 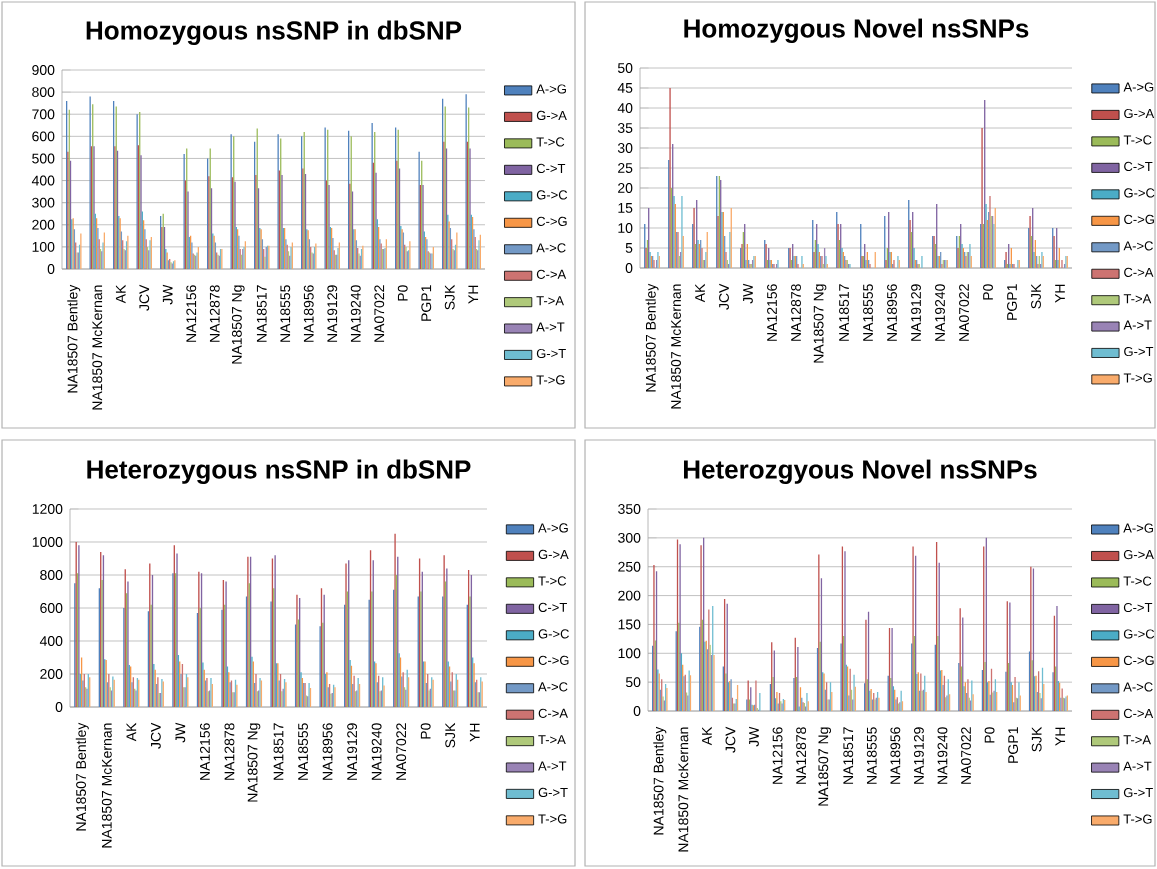 I want to click on y-tick-label: 700, so click(x=43, y=114).